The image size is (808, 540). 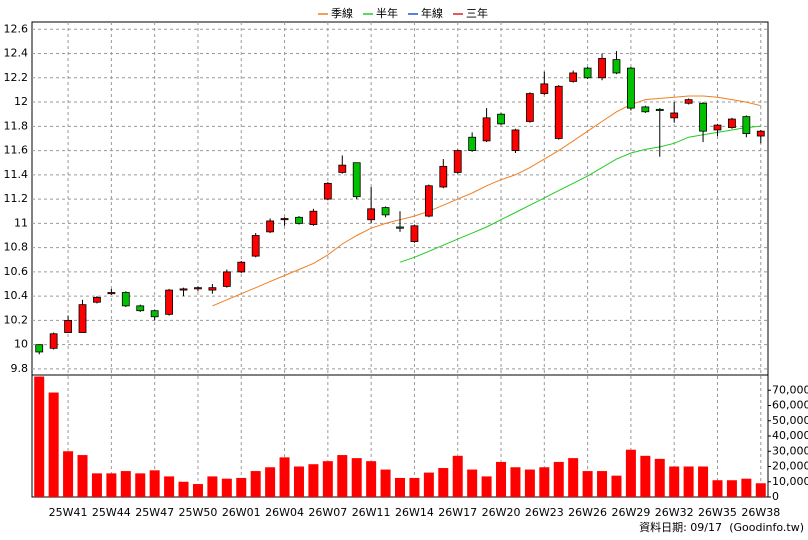 I want to click on y-tick-label: 30,000, so click(x=790, y=450).